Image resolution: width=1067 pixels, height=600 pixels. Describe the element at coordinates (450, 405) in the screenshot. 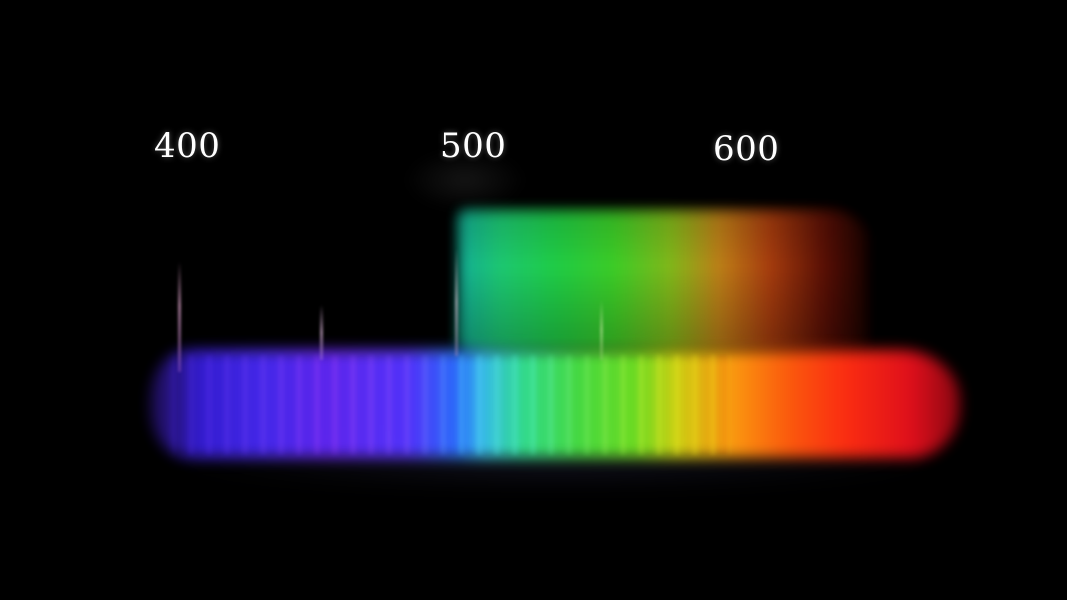

I see `spectrum-fringes` at that location.